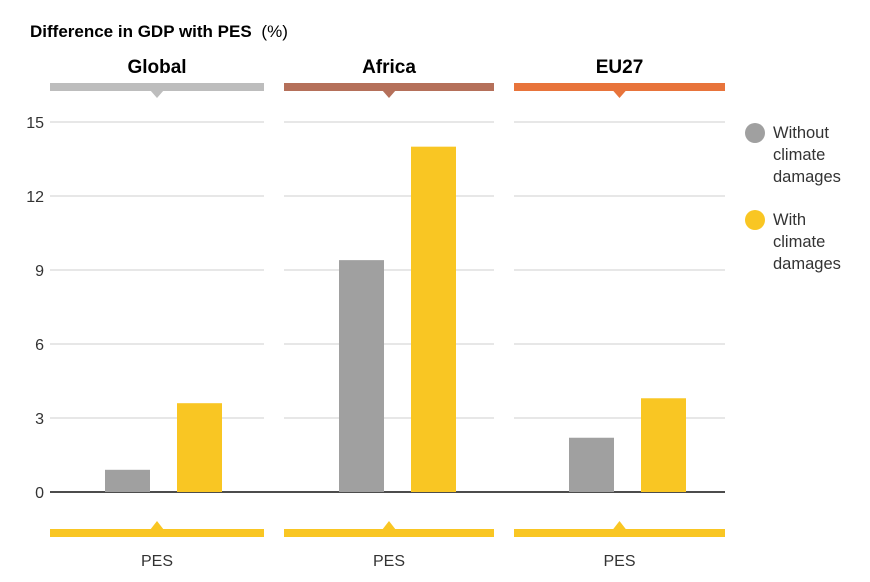  I want to click on chart-title-main: Difference in GDP with PES, so click(141, 31).